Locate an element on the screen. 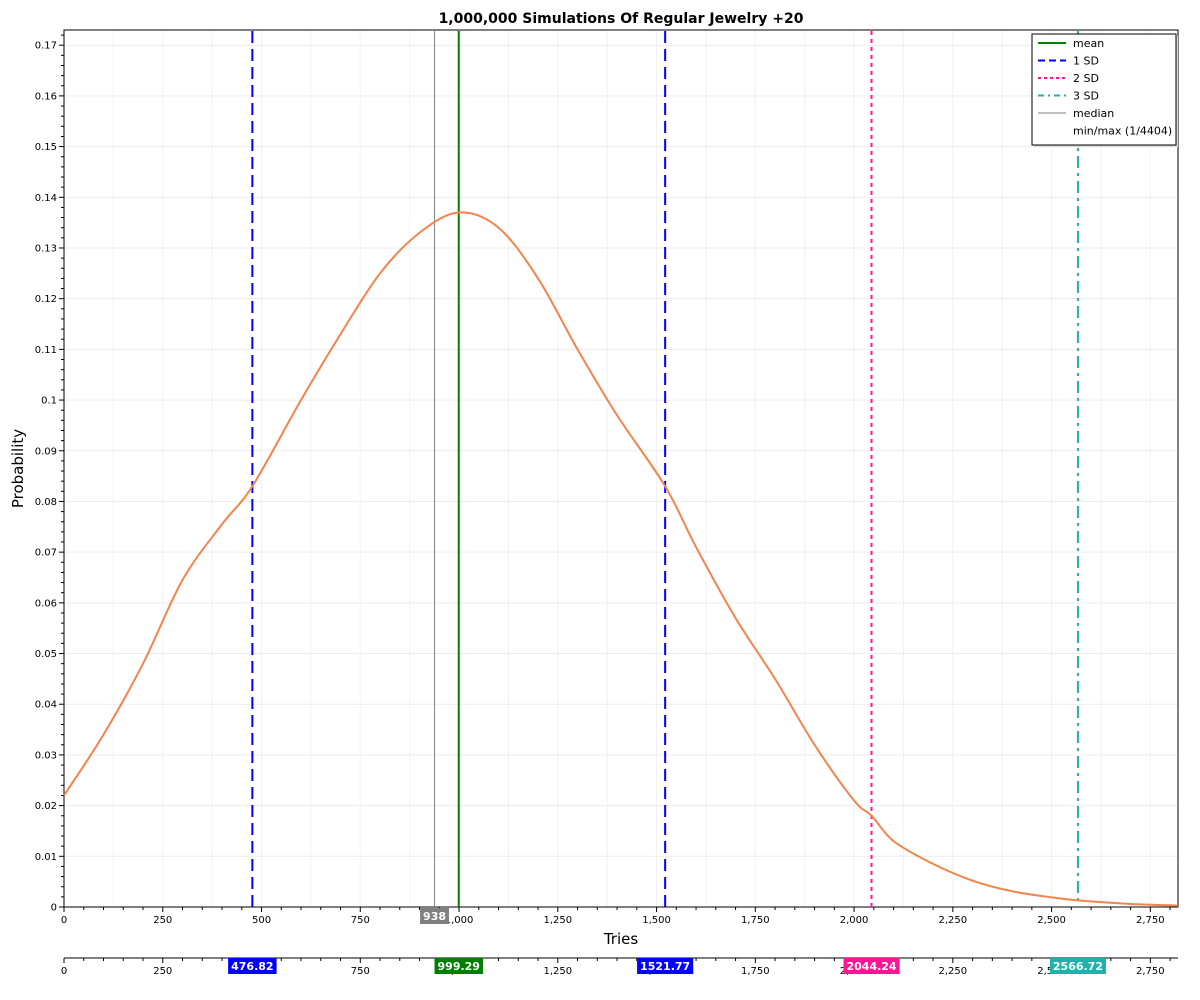 This screenshot has width=1200, height=1000. legend-entry: 3 SD is located at coordinates (1068, 96).